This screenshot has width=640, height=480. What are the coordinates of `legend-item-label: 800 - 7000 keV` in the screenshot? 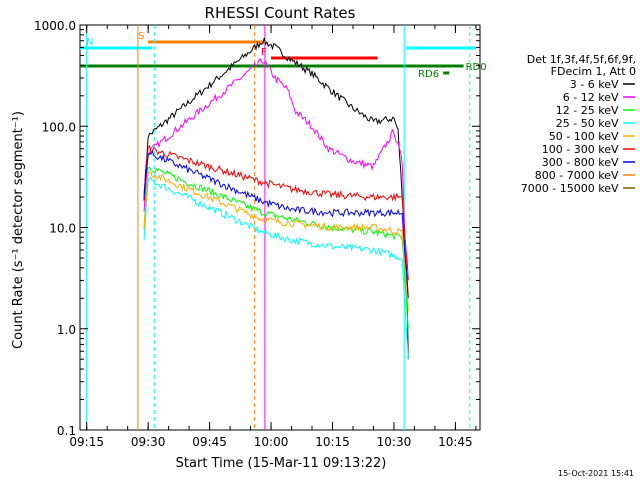 It's located at (578, 175).